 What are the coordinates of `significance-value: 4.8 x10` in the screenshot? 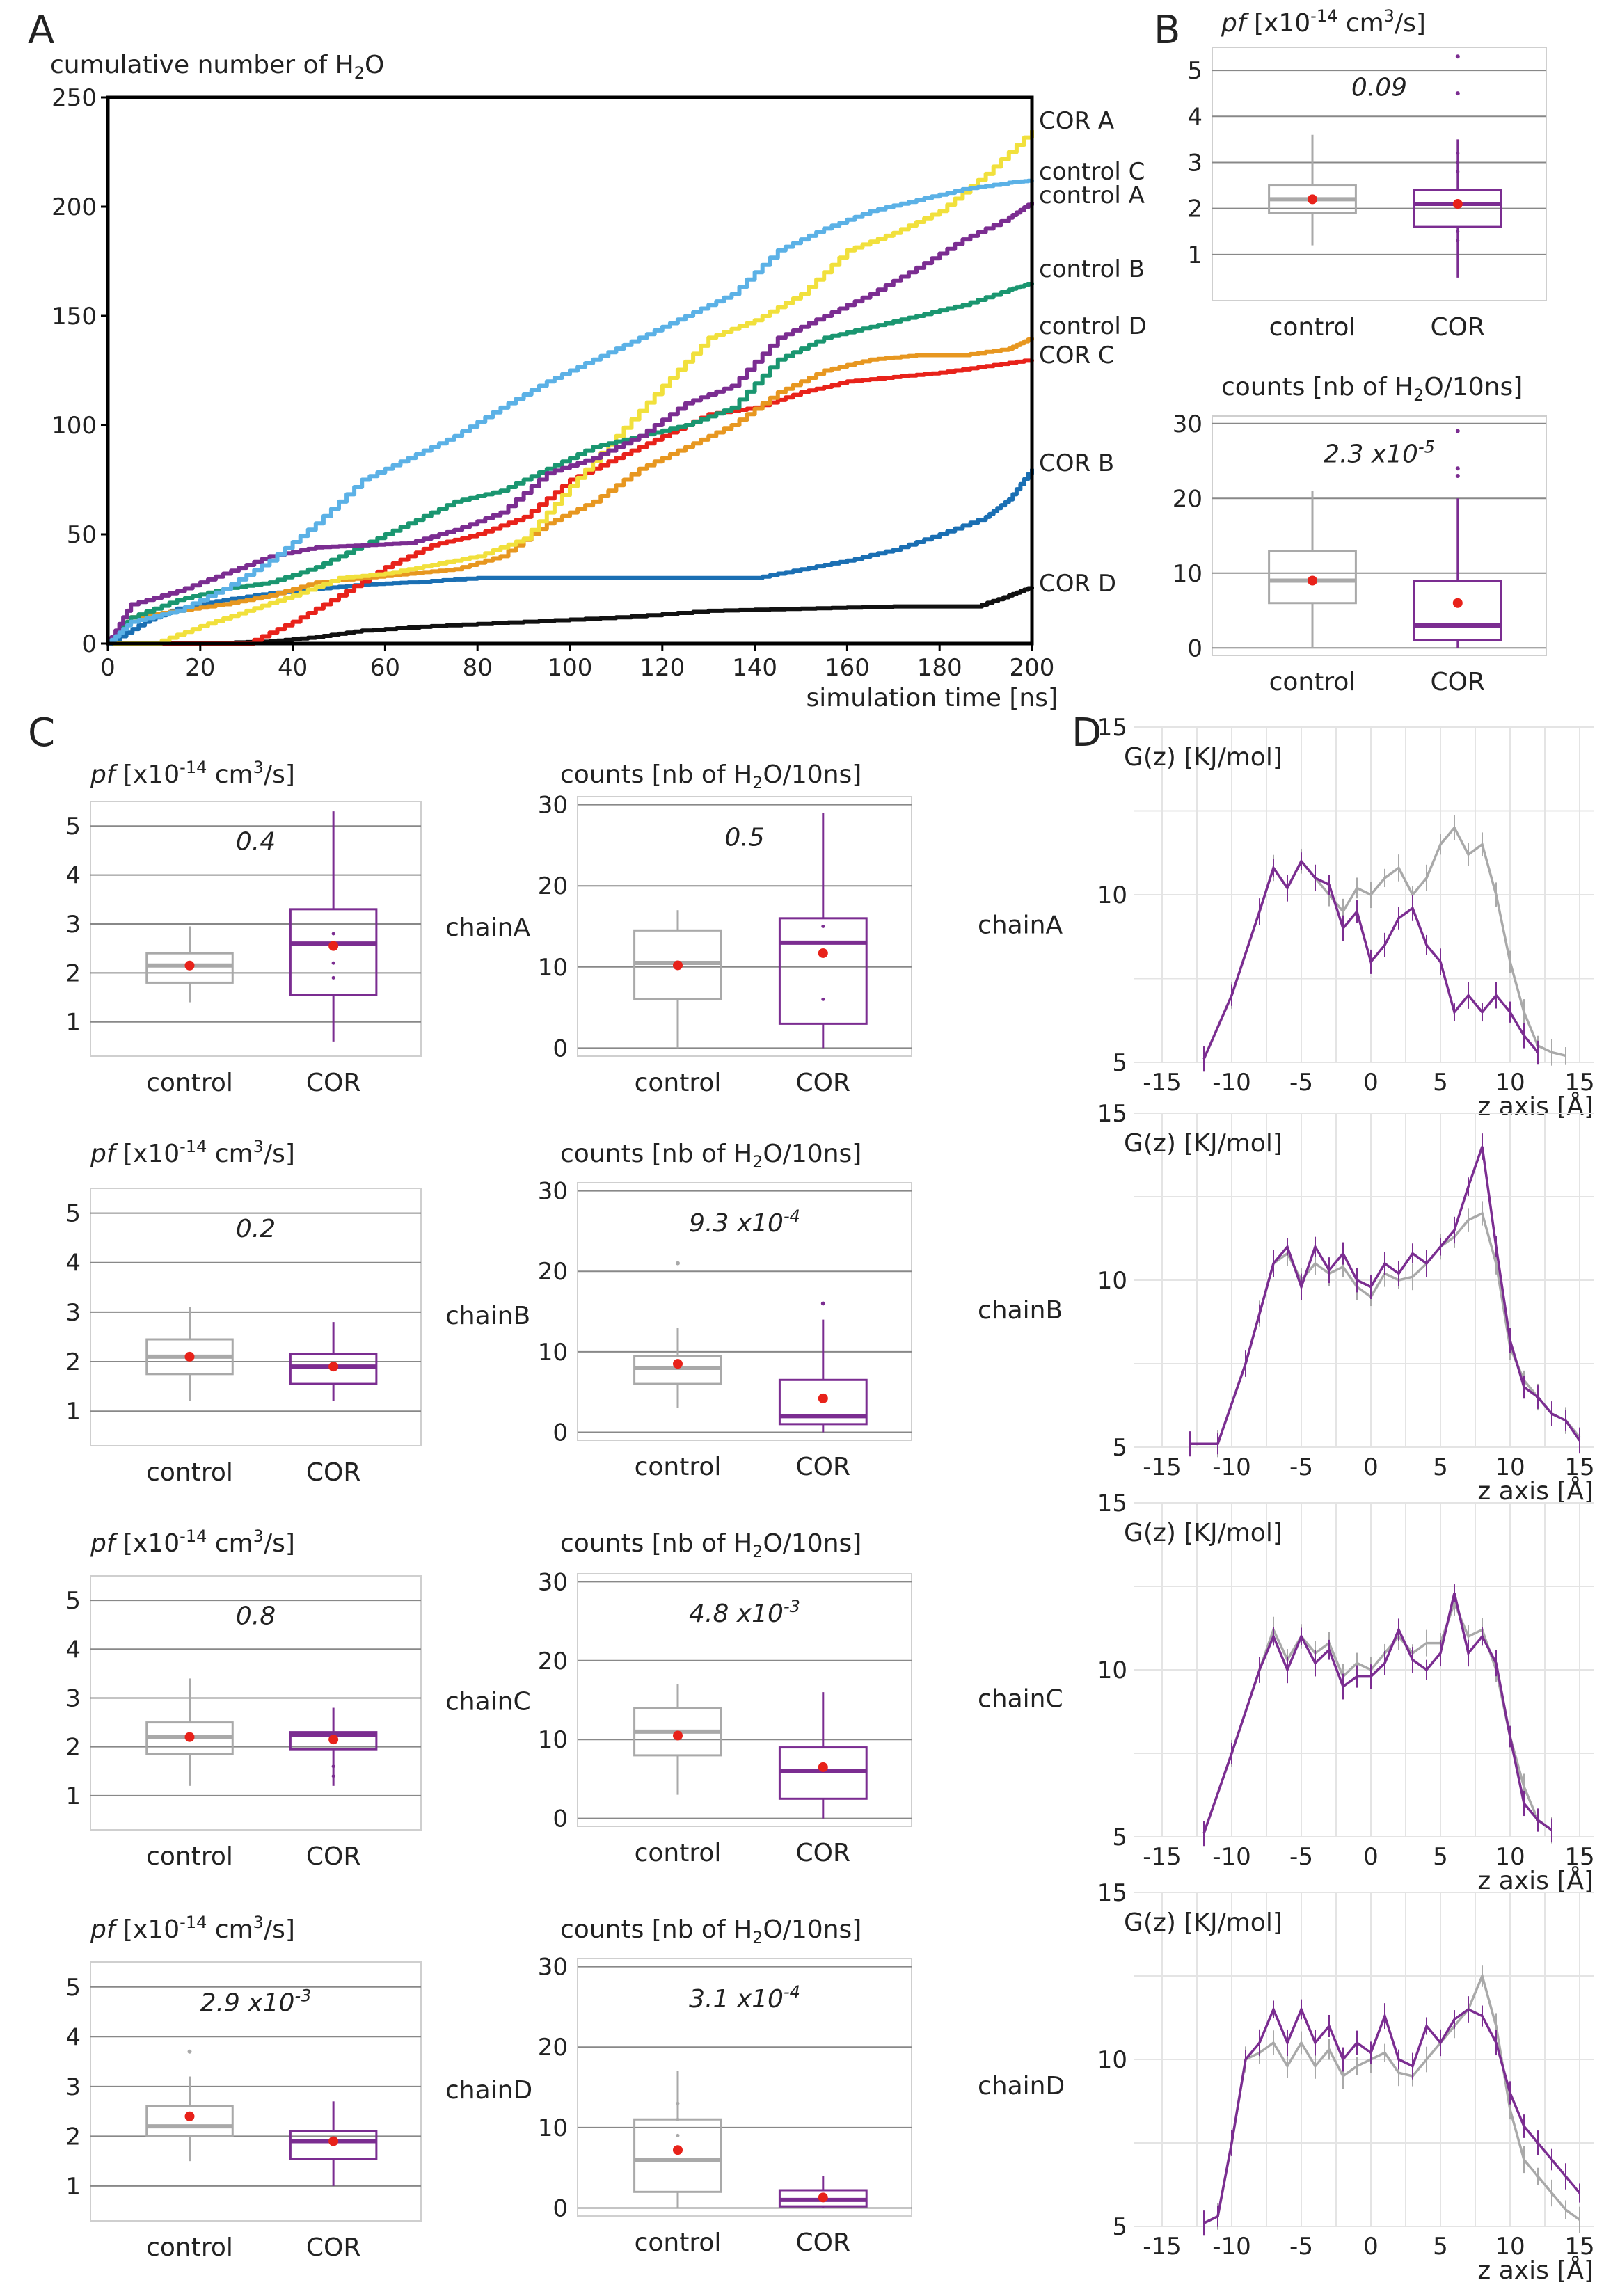 It's located at (736, 1614).